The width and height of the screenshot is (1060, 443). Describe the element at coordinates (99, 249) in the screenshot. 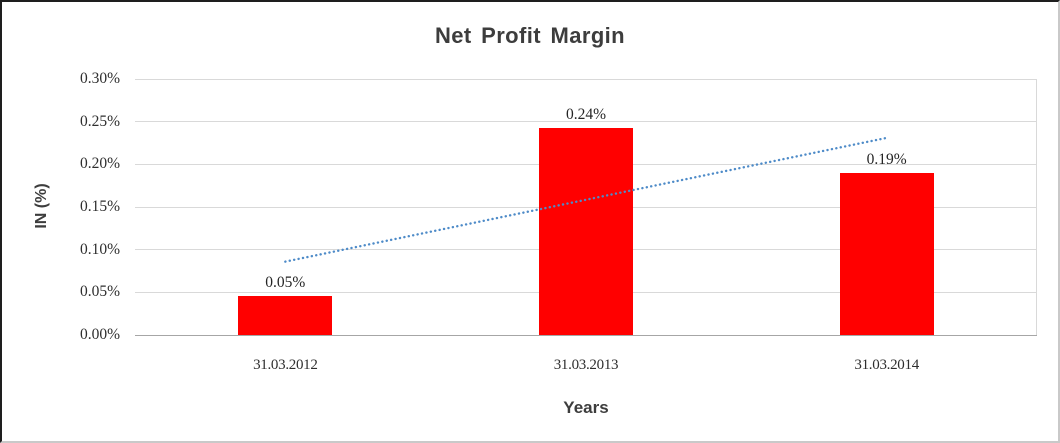

I see `y-tick-label: 0.10%` at that location.